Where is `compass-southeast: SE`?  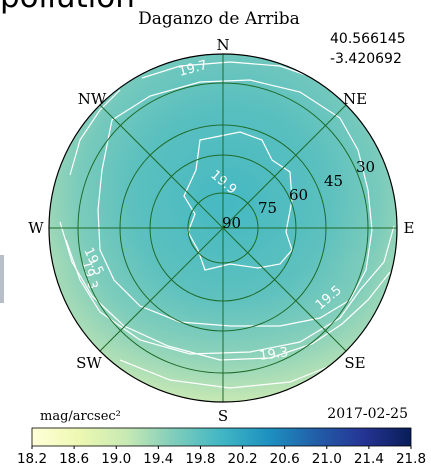 compass-southeast: SE is located at coordinates (354, 363).